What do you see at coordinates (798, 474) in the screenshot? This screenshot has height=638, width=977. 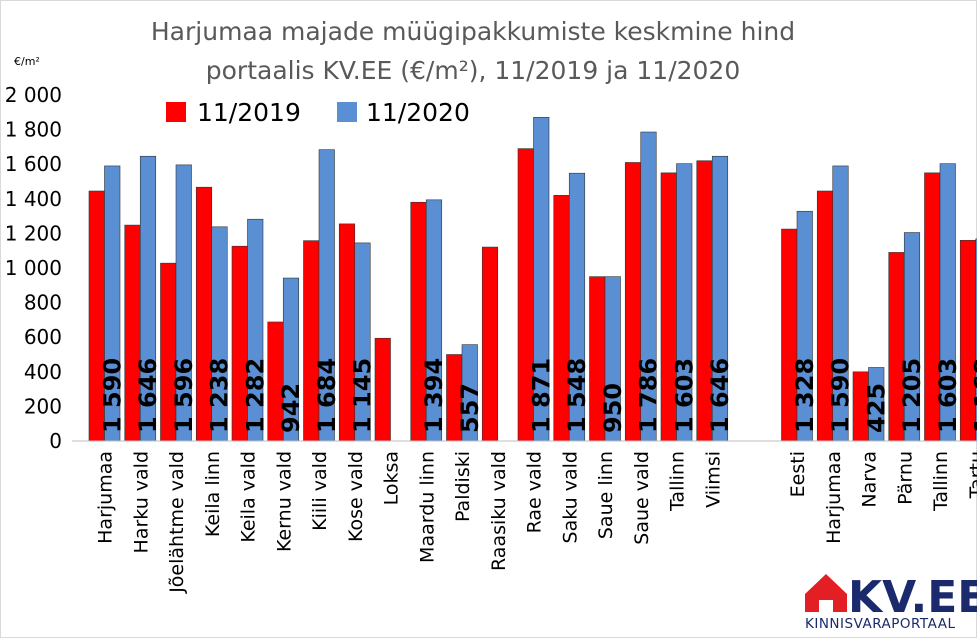 I see `x-tick-label: Eesti` at bounding box center [798, 474].